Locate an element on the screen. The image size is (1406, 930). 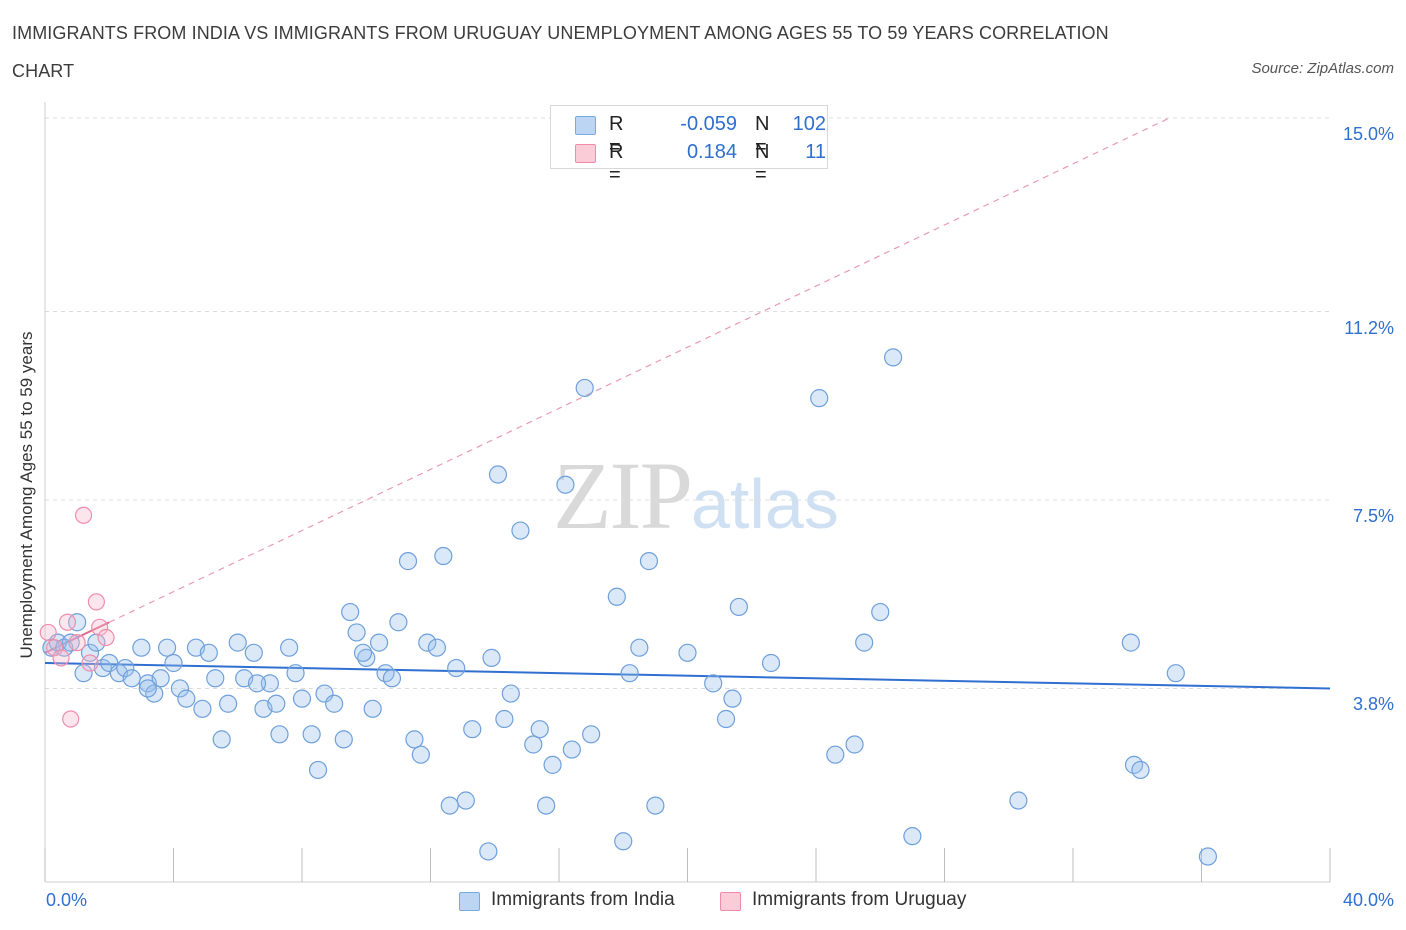
x-tick-label-max: 40.0% is located at coordinates (1368, 900).